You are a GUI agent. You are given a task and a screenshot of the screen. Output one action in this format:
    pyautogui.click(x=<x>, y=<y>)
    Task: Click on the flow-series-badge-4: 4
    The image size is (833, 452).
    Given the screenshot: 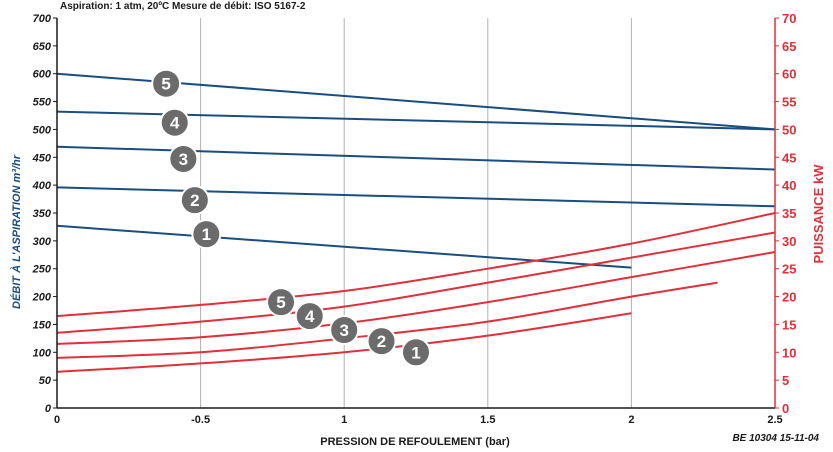 What is the action you would take?
    pyautogui.click(x=174, y=122)
    